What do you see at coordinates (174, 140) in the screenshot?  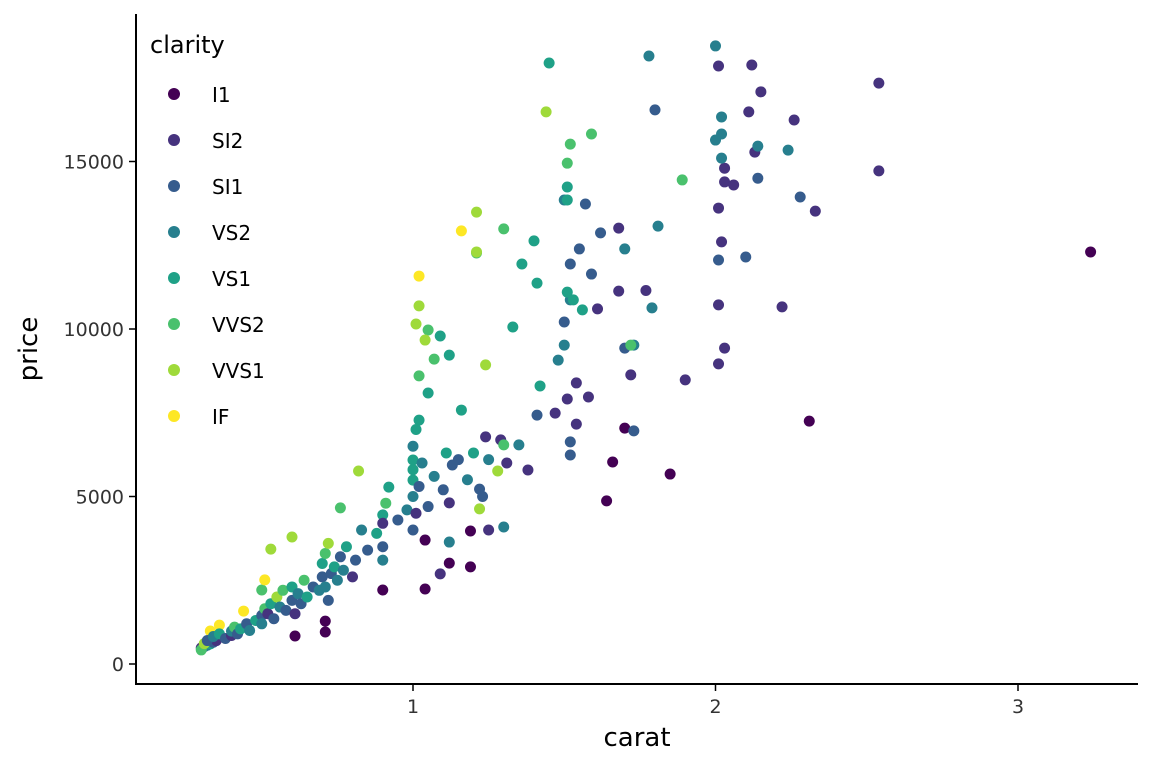 I see `legend-key-SI2` at bounding box center [174, 140].